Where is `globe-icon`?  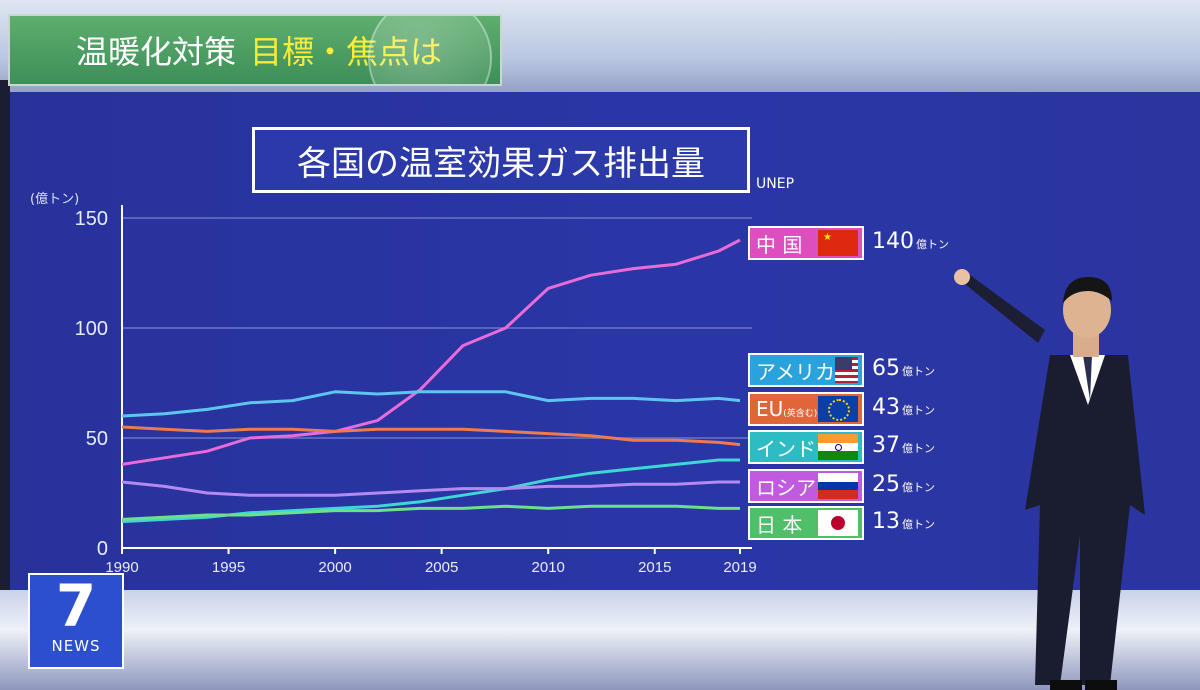
globe-icon is located at coordinates (430, 50).